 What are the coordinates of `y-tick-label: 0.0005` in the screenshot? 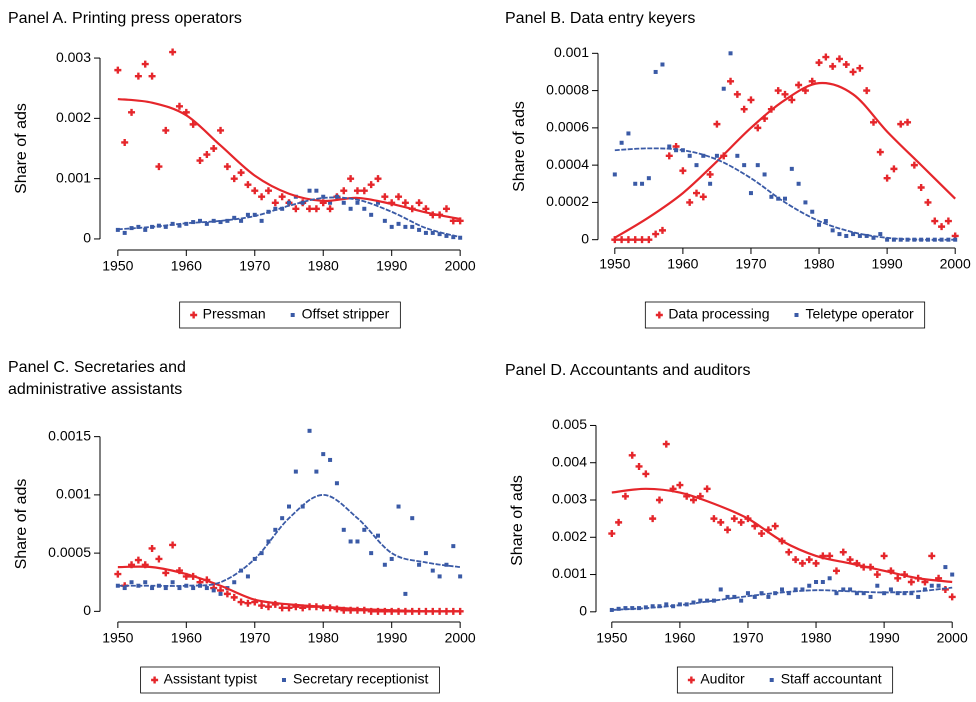 It's located at (69, 552).